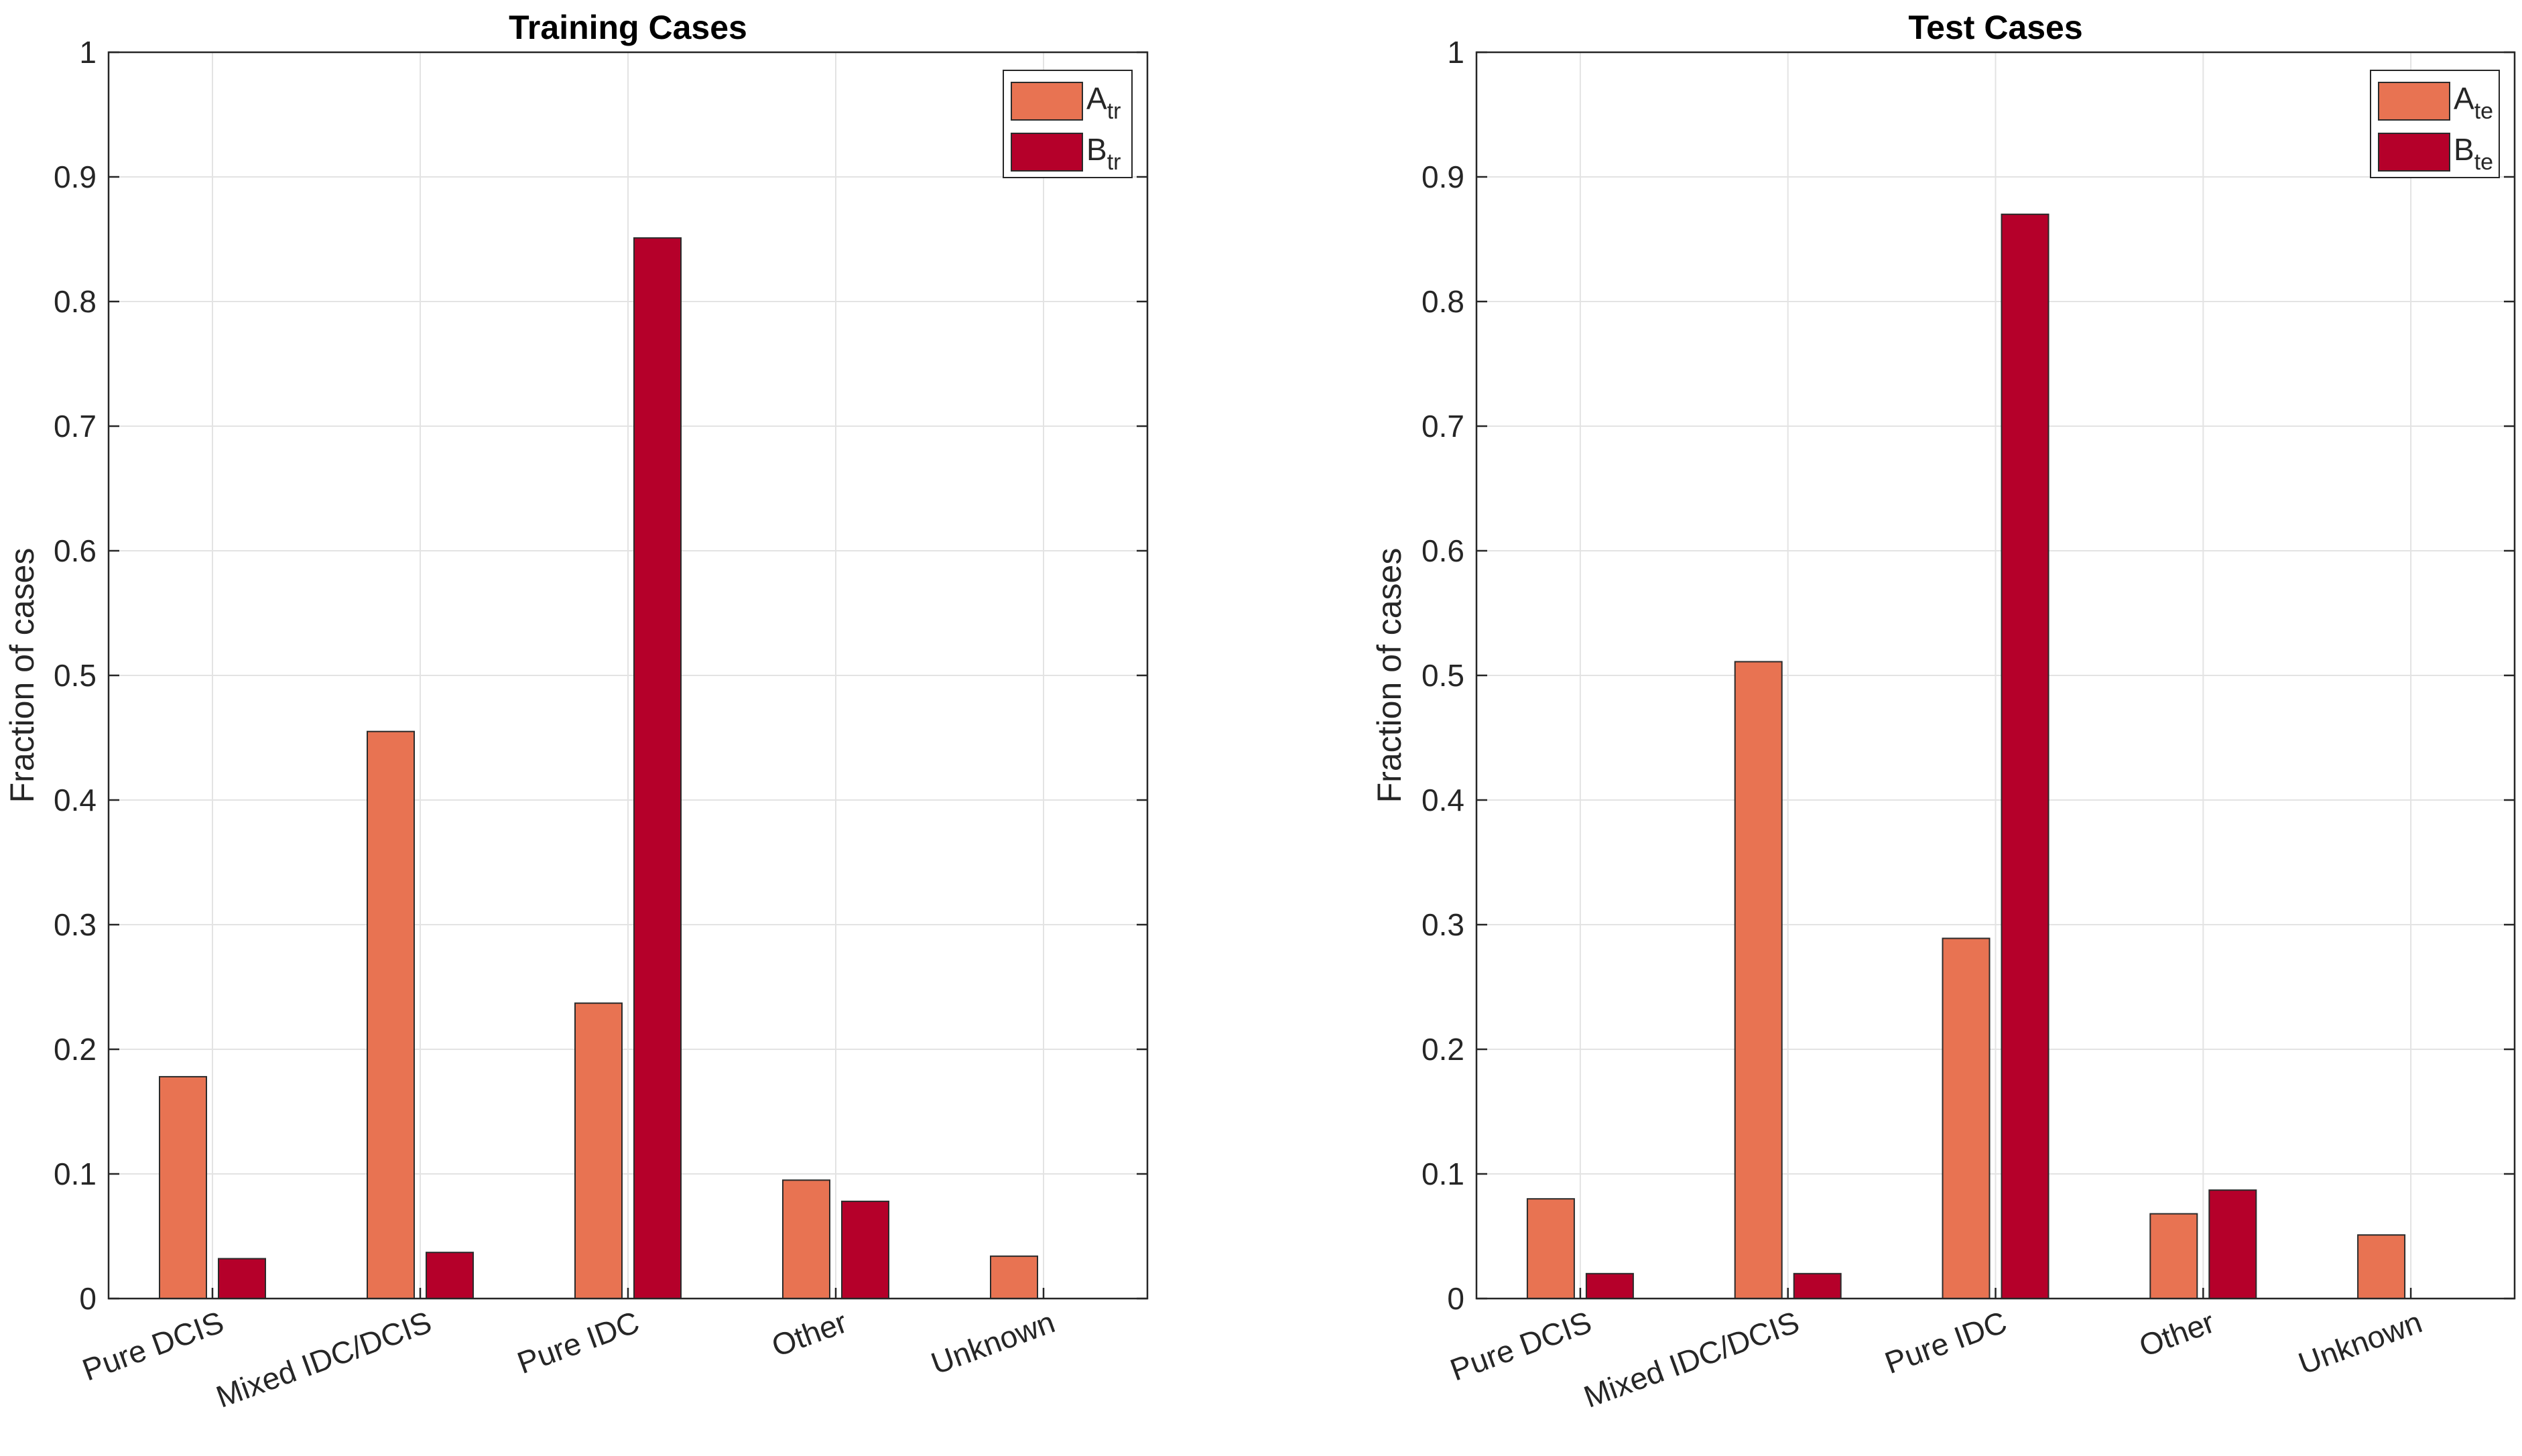 The width and height of the screenshot is (2522, 1456). Describe the element at coordinates (1103, 153) in the screenshot. I see `legend-label-b: Btr` at that location.